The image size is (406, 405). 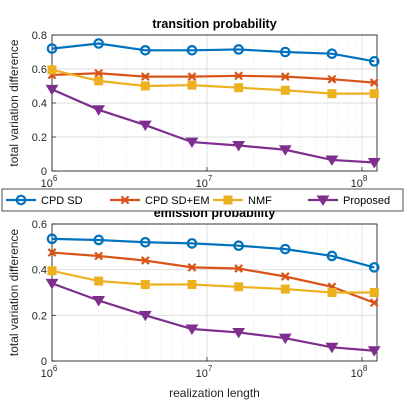 What do you see at coordinates (260, 201) in the screenshot?
I see `legend-label: NMF` at bounding box center [260, 201].